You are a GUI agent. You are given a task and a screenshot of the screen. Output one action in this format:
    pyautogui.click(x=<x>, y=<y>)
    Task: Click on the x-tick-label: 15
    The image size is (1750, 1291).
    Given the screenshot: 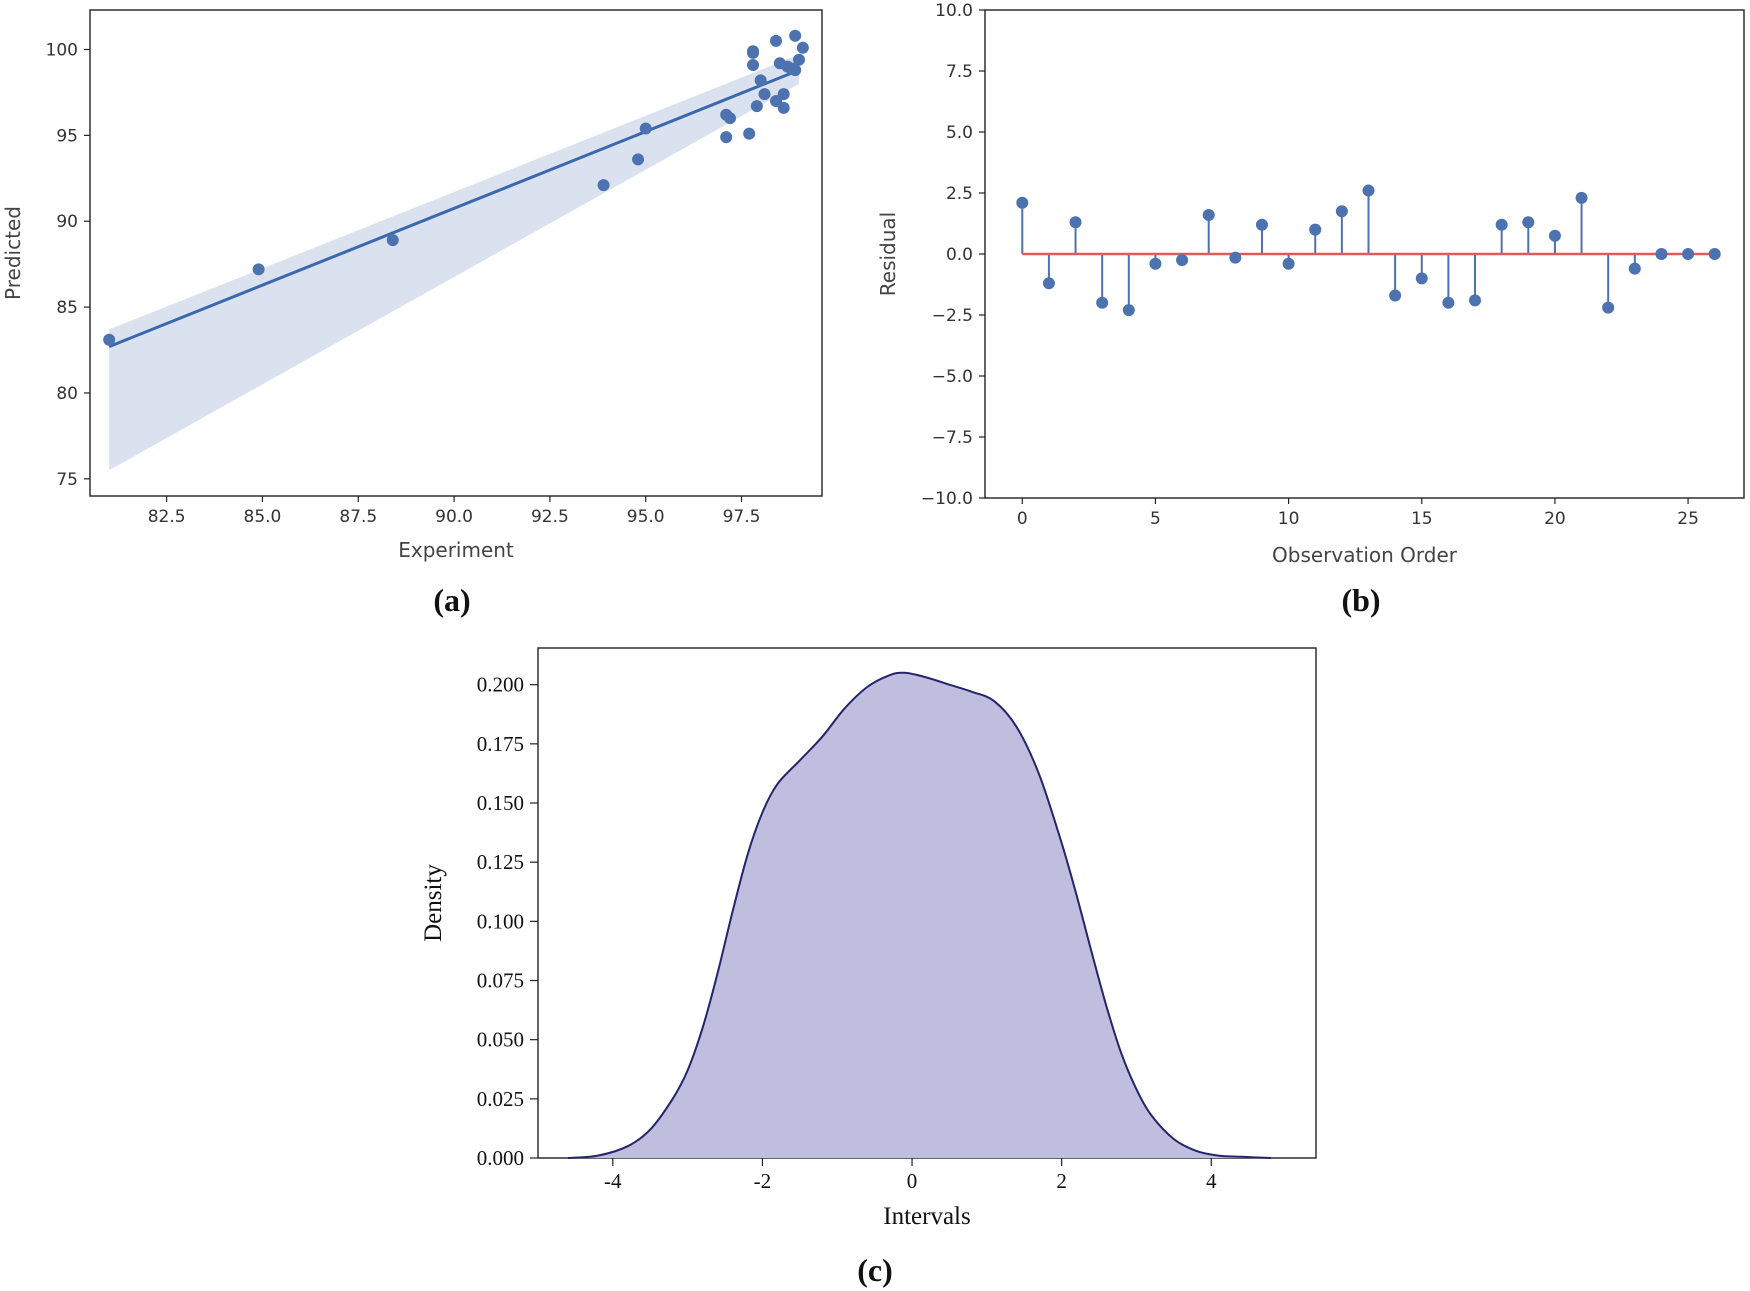 What is the action you would take?
    pyautogui.click(x=1422, y=519)
    